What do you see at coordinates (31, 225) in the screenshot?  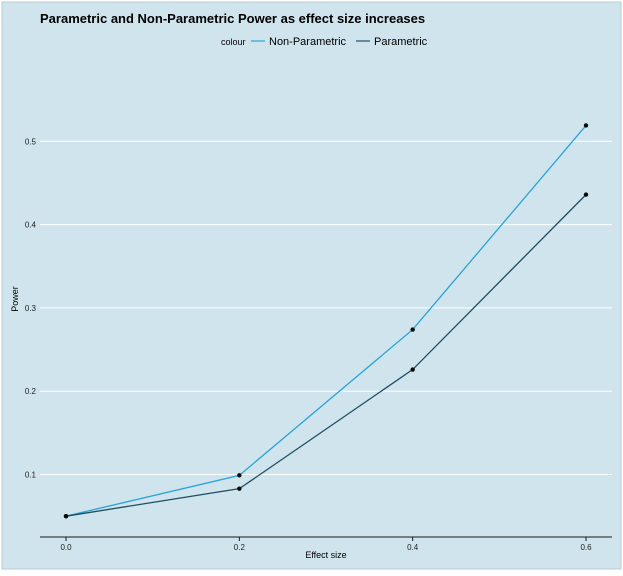 I see `y-tick-label: 0.4` at bounding box center [31, 225].